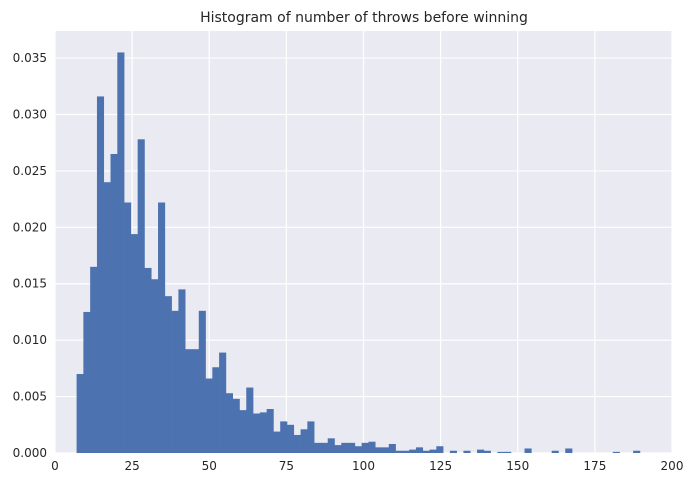 The height and width of the screenshot is (485, 696). Describe the element at coordinates (30, 171) in the screenshot. I see `y-tick-label: 0.025` at that location.